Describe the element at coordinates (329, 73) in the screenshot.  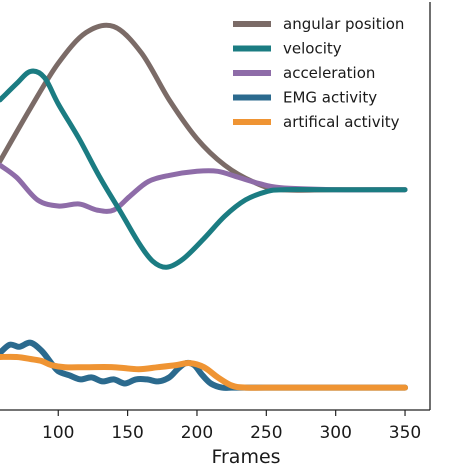
I see `legend-label: acceleration` at that location.